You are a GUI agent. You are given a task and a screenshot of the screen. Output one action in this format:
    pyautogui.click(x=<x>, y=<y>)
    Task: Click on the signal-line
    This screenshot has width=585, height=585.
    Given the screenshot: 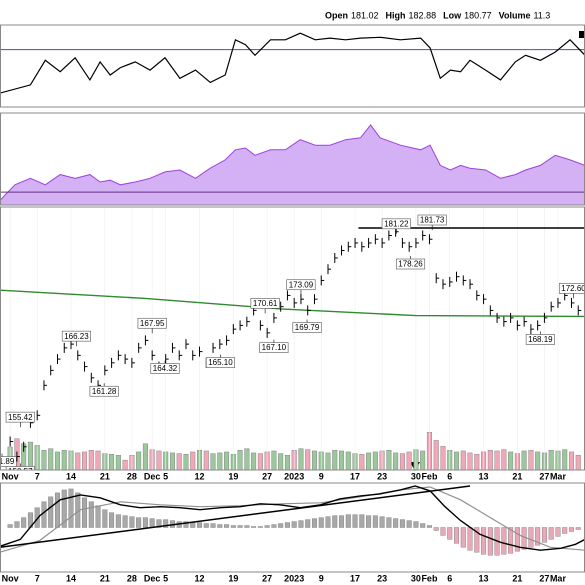 What is the action you would take?
    pyautogui.click(x=292, y=519)
    